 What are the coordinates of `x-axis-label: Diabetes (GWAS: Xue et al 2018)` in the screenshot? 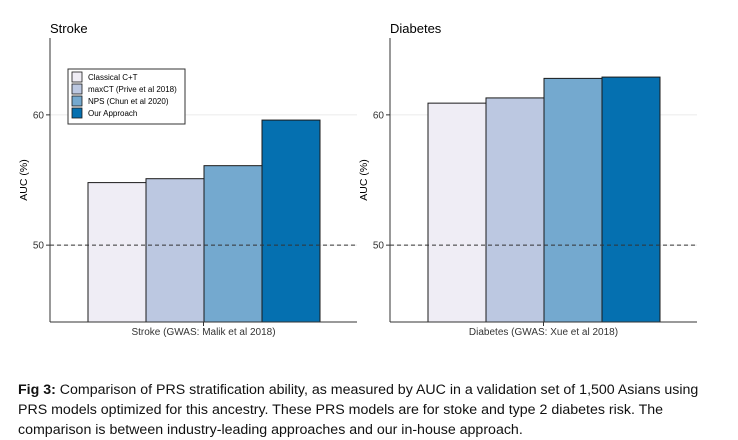 It's located at (543, 332).